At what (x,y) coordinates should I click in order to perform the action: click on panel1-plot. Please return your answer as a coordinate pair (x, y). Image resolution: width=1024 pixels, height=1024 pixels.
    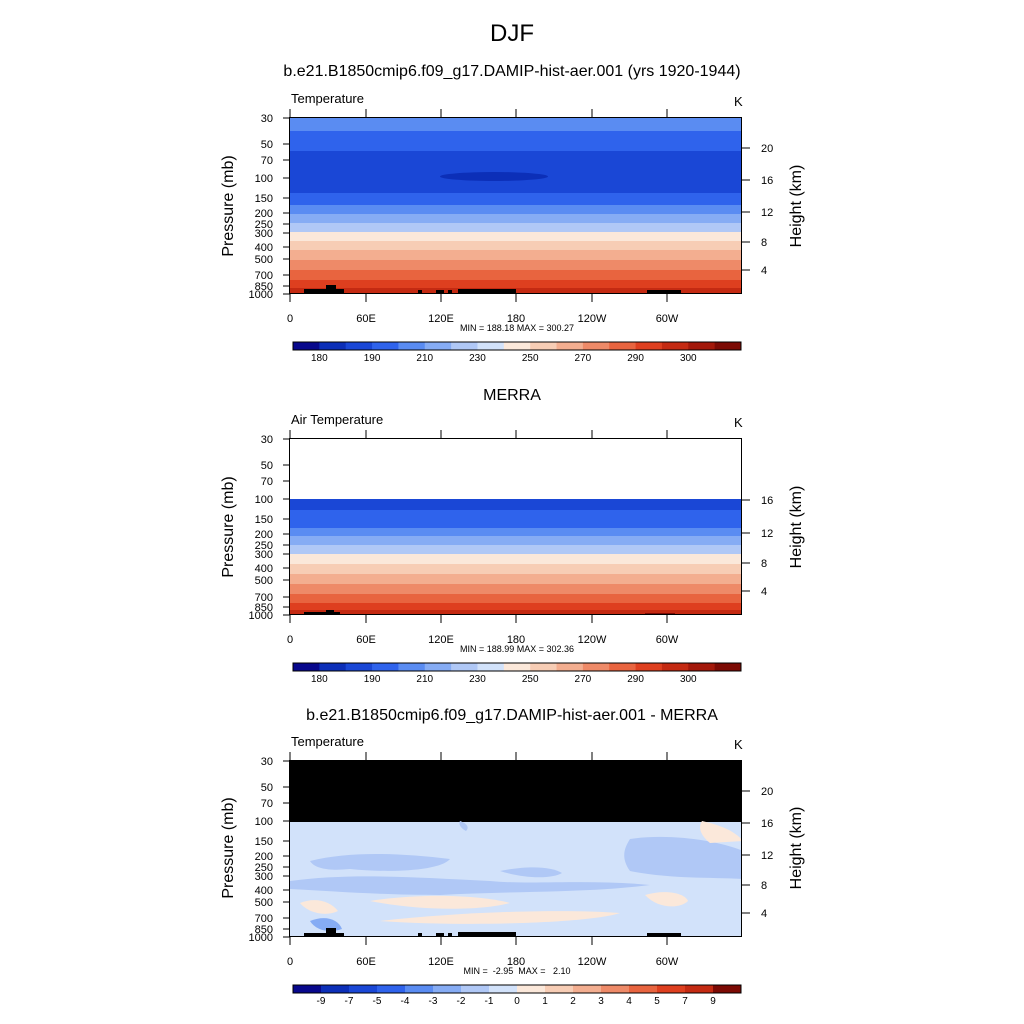
    Looking at the image, I should click on (515, 205).